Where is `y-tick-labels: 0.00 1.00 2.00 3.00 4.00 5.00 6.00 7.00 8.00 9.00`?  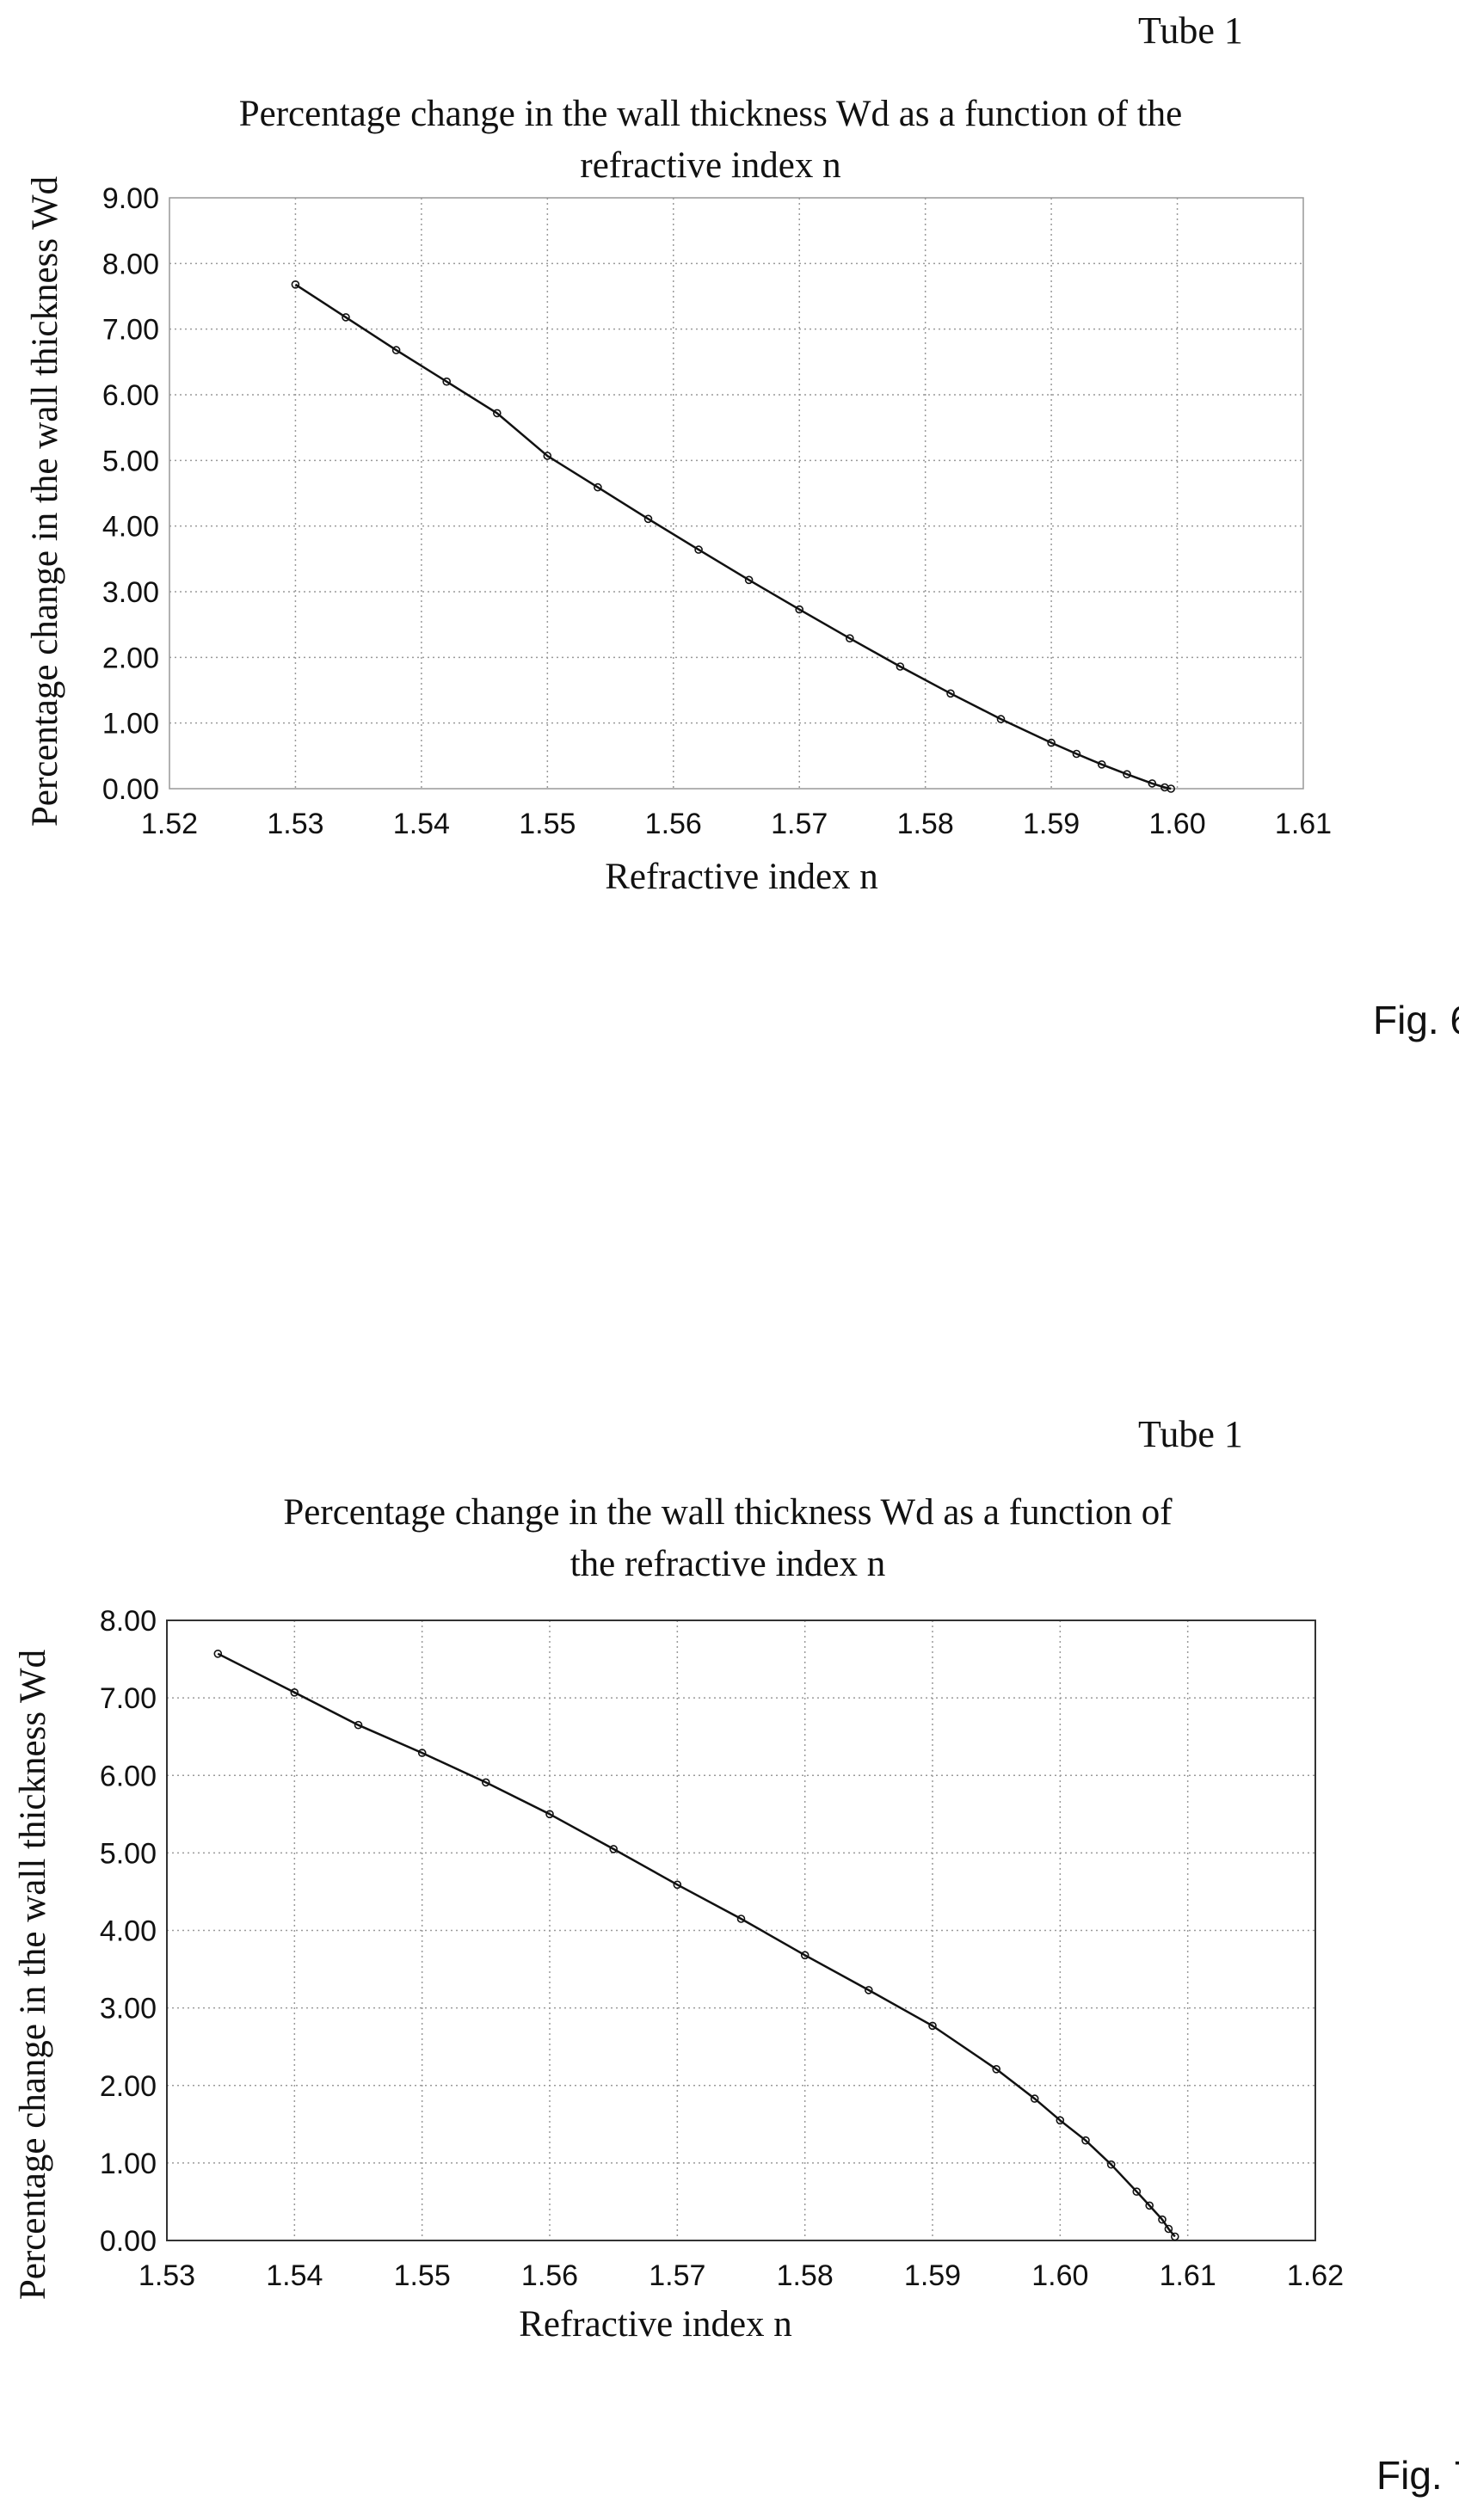 y-tick-labels: 0.00 1.00 2.00 3.00 4.00 5.00 6.00 7.00 8.00 9.00 is located at coordinates (130, 494).